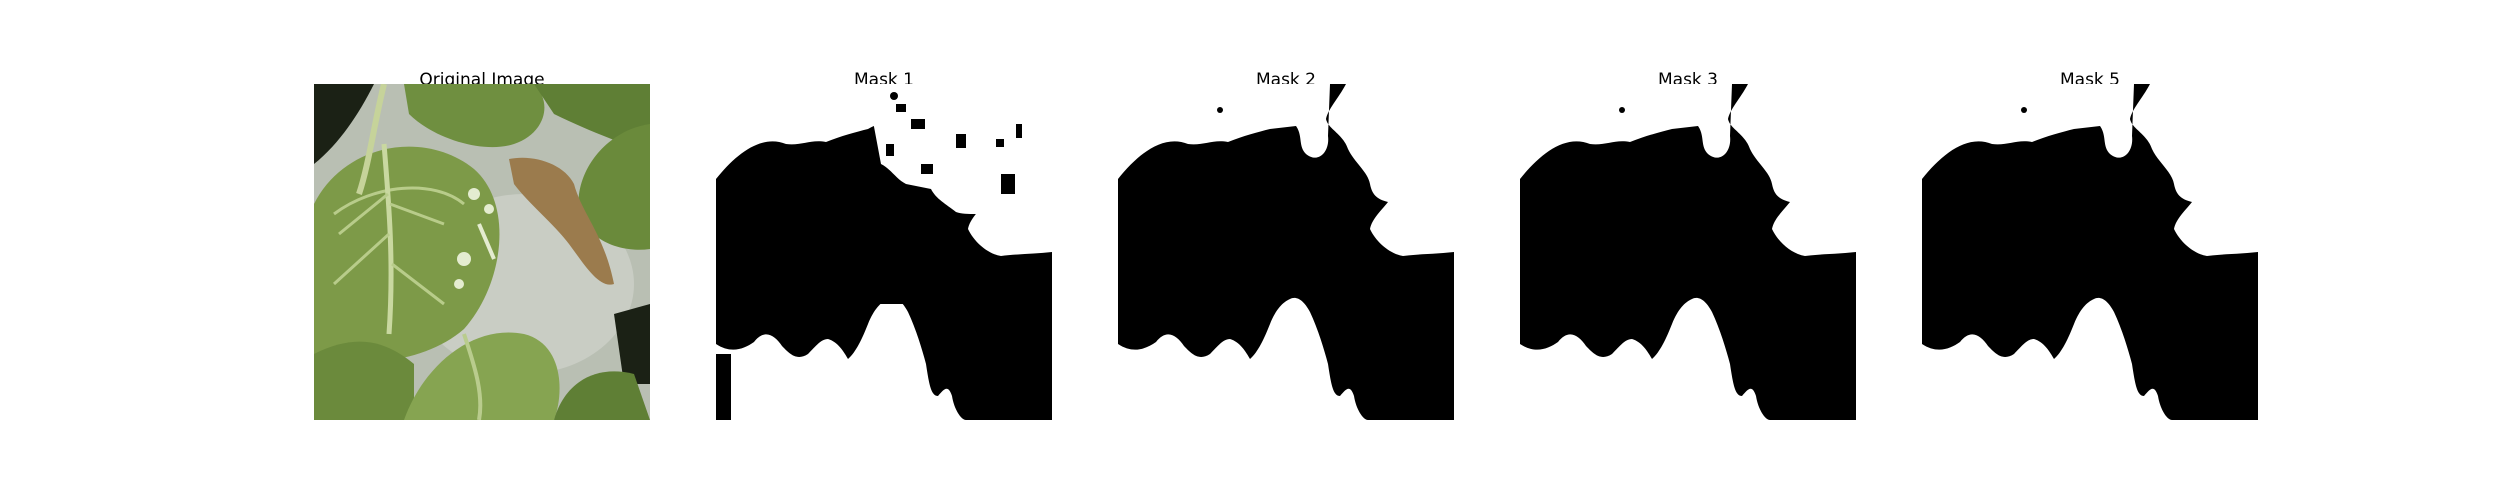 Image resolution: width=2500 pixels, height=500 pixels. I want to click on mask-2-image, so click(1286, 252).